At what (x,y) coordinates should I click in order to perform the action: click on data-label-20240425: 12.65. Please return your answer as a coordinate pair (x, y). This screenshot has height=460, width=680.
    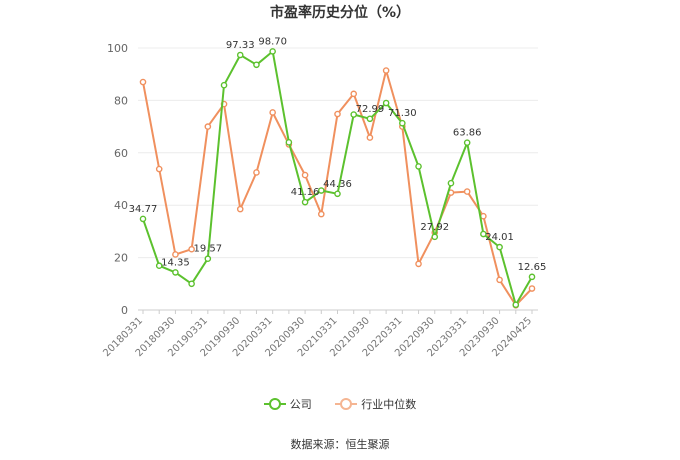
    Looking at the image, I should click on (532, 267).